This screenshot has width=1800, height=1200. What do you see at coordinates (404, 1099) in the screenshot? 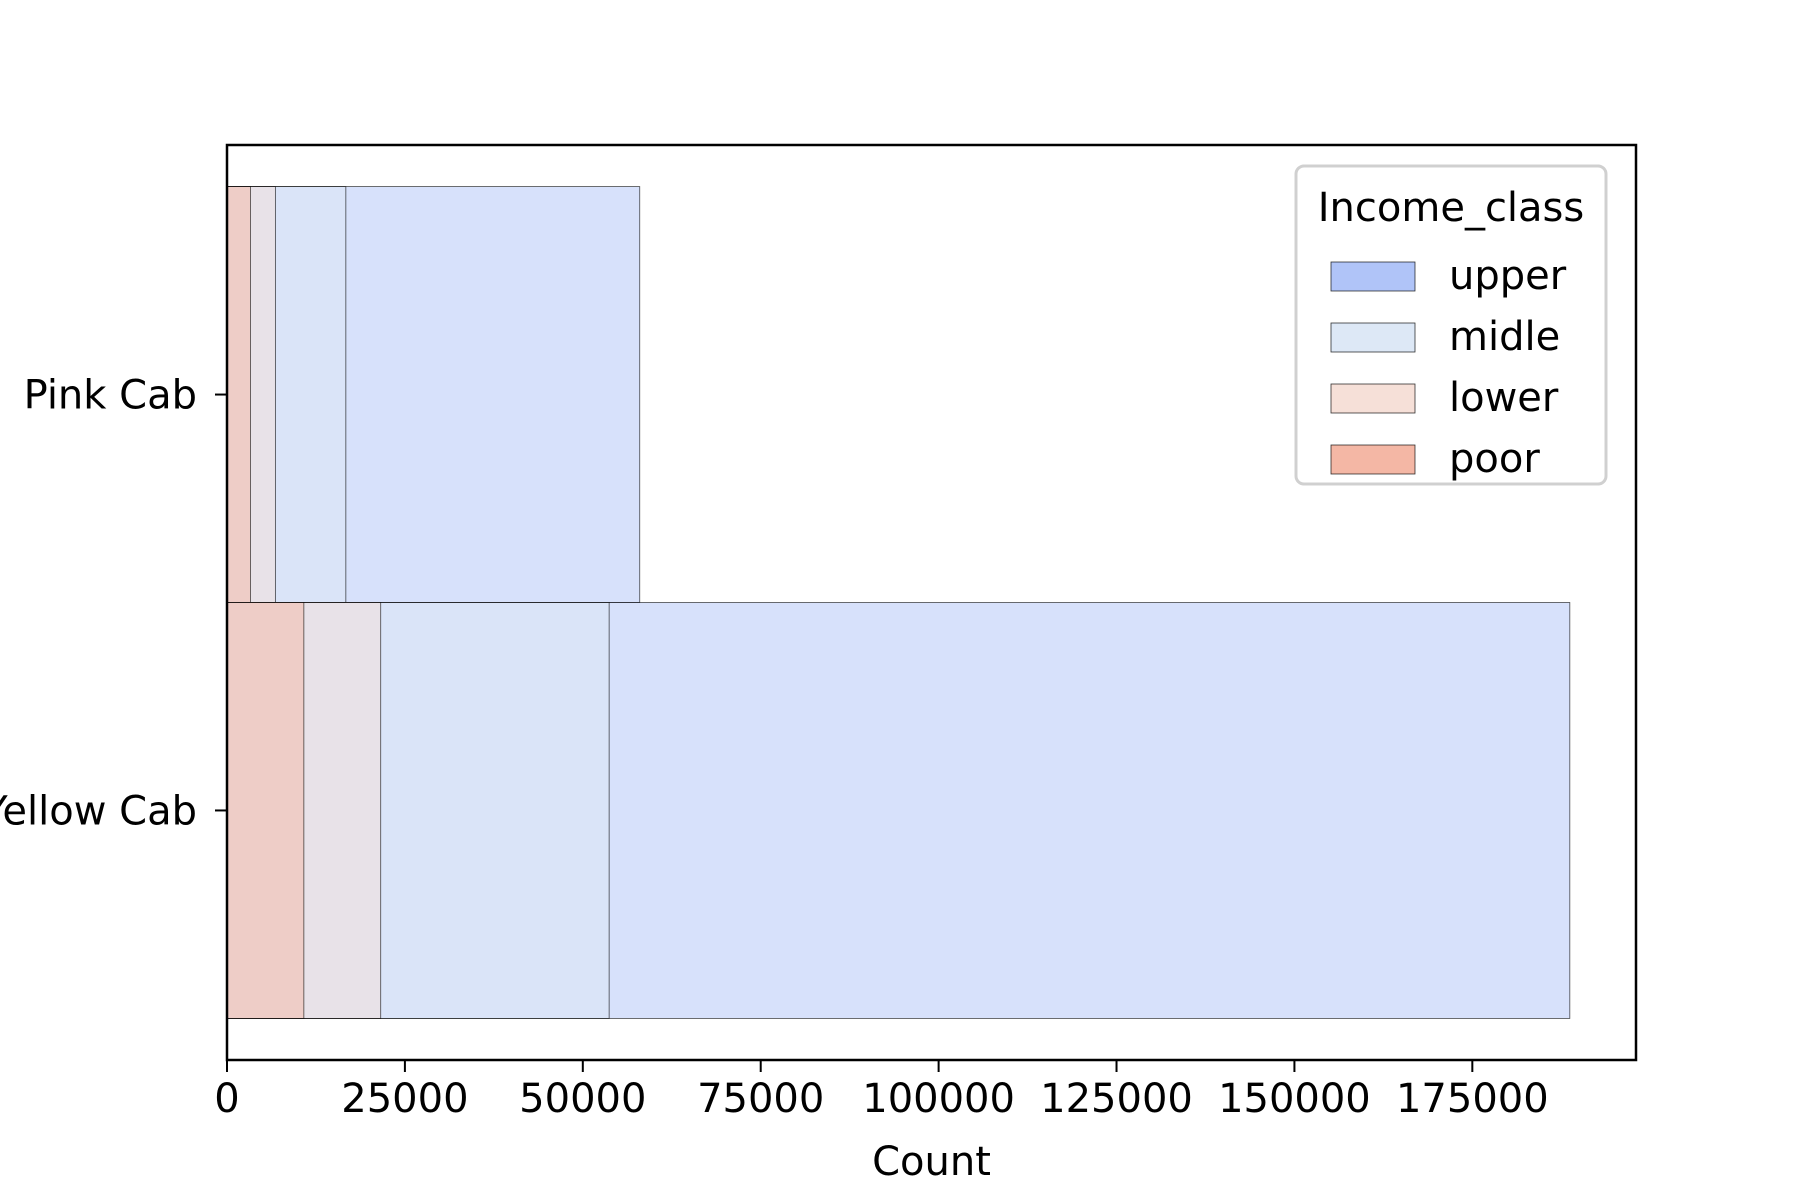
I see `x-tick-label: 25000` at bounding box center [404, 1099].